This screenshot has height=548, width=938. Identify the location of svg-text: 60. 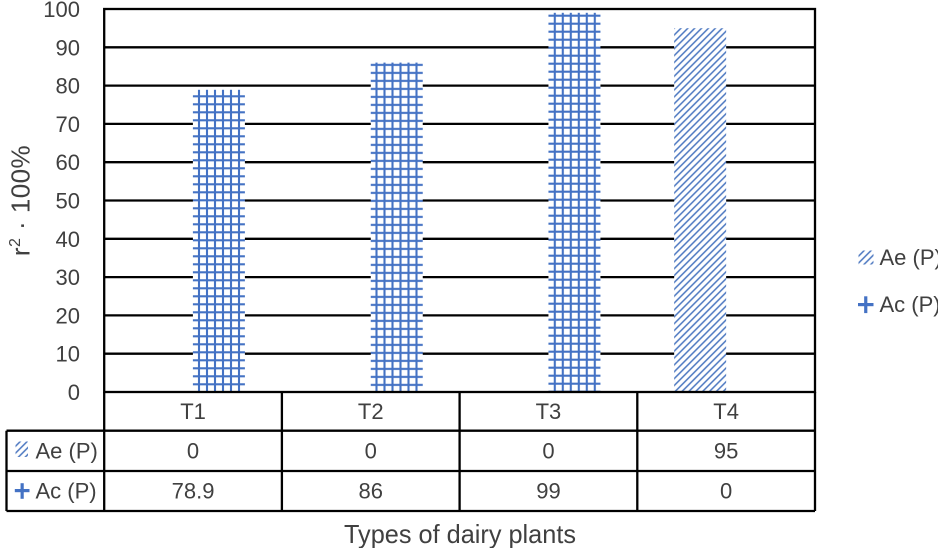
(68, 162).